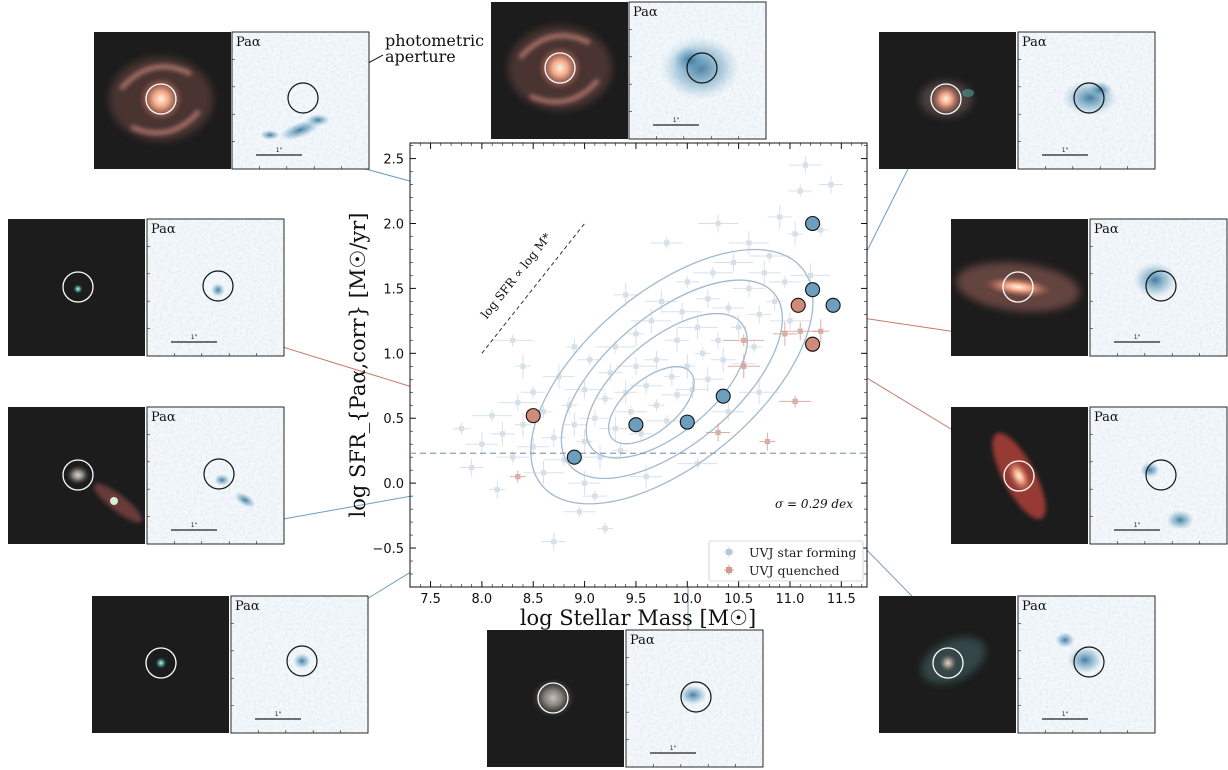  Describe the element at coordinates (393, 354) in the screenshot. I see `y-tick-label: 1.0` at that location.